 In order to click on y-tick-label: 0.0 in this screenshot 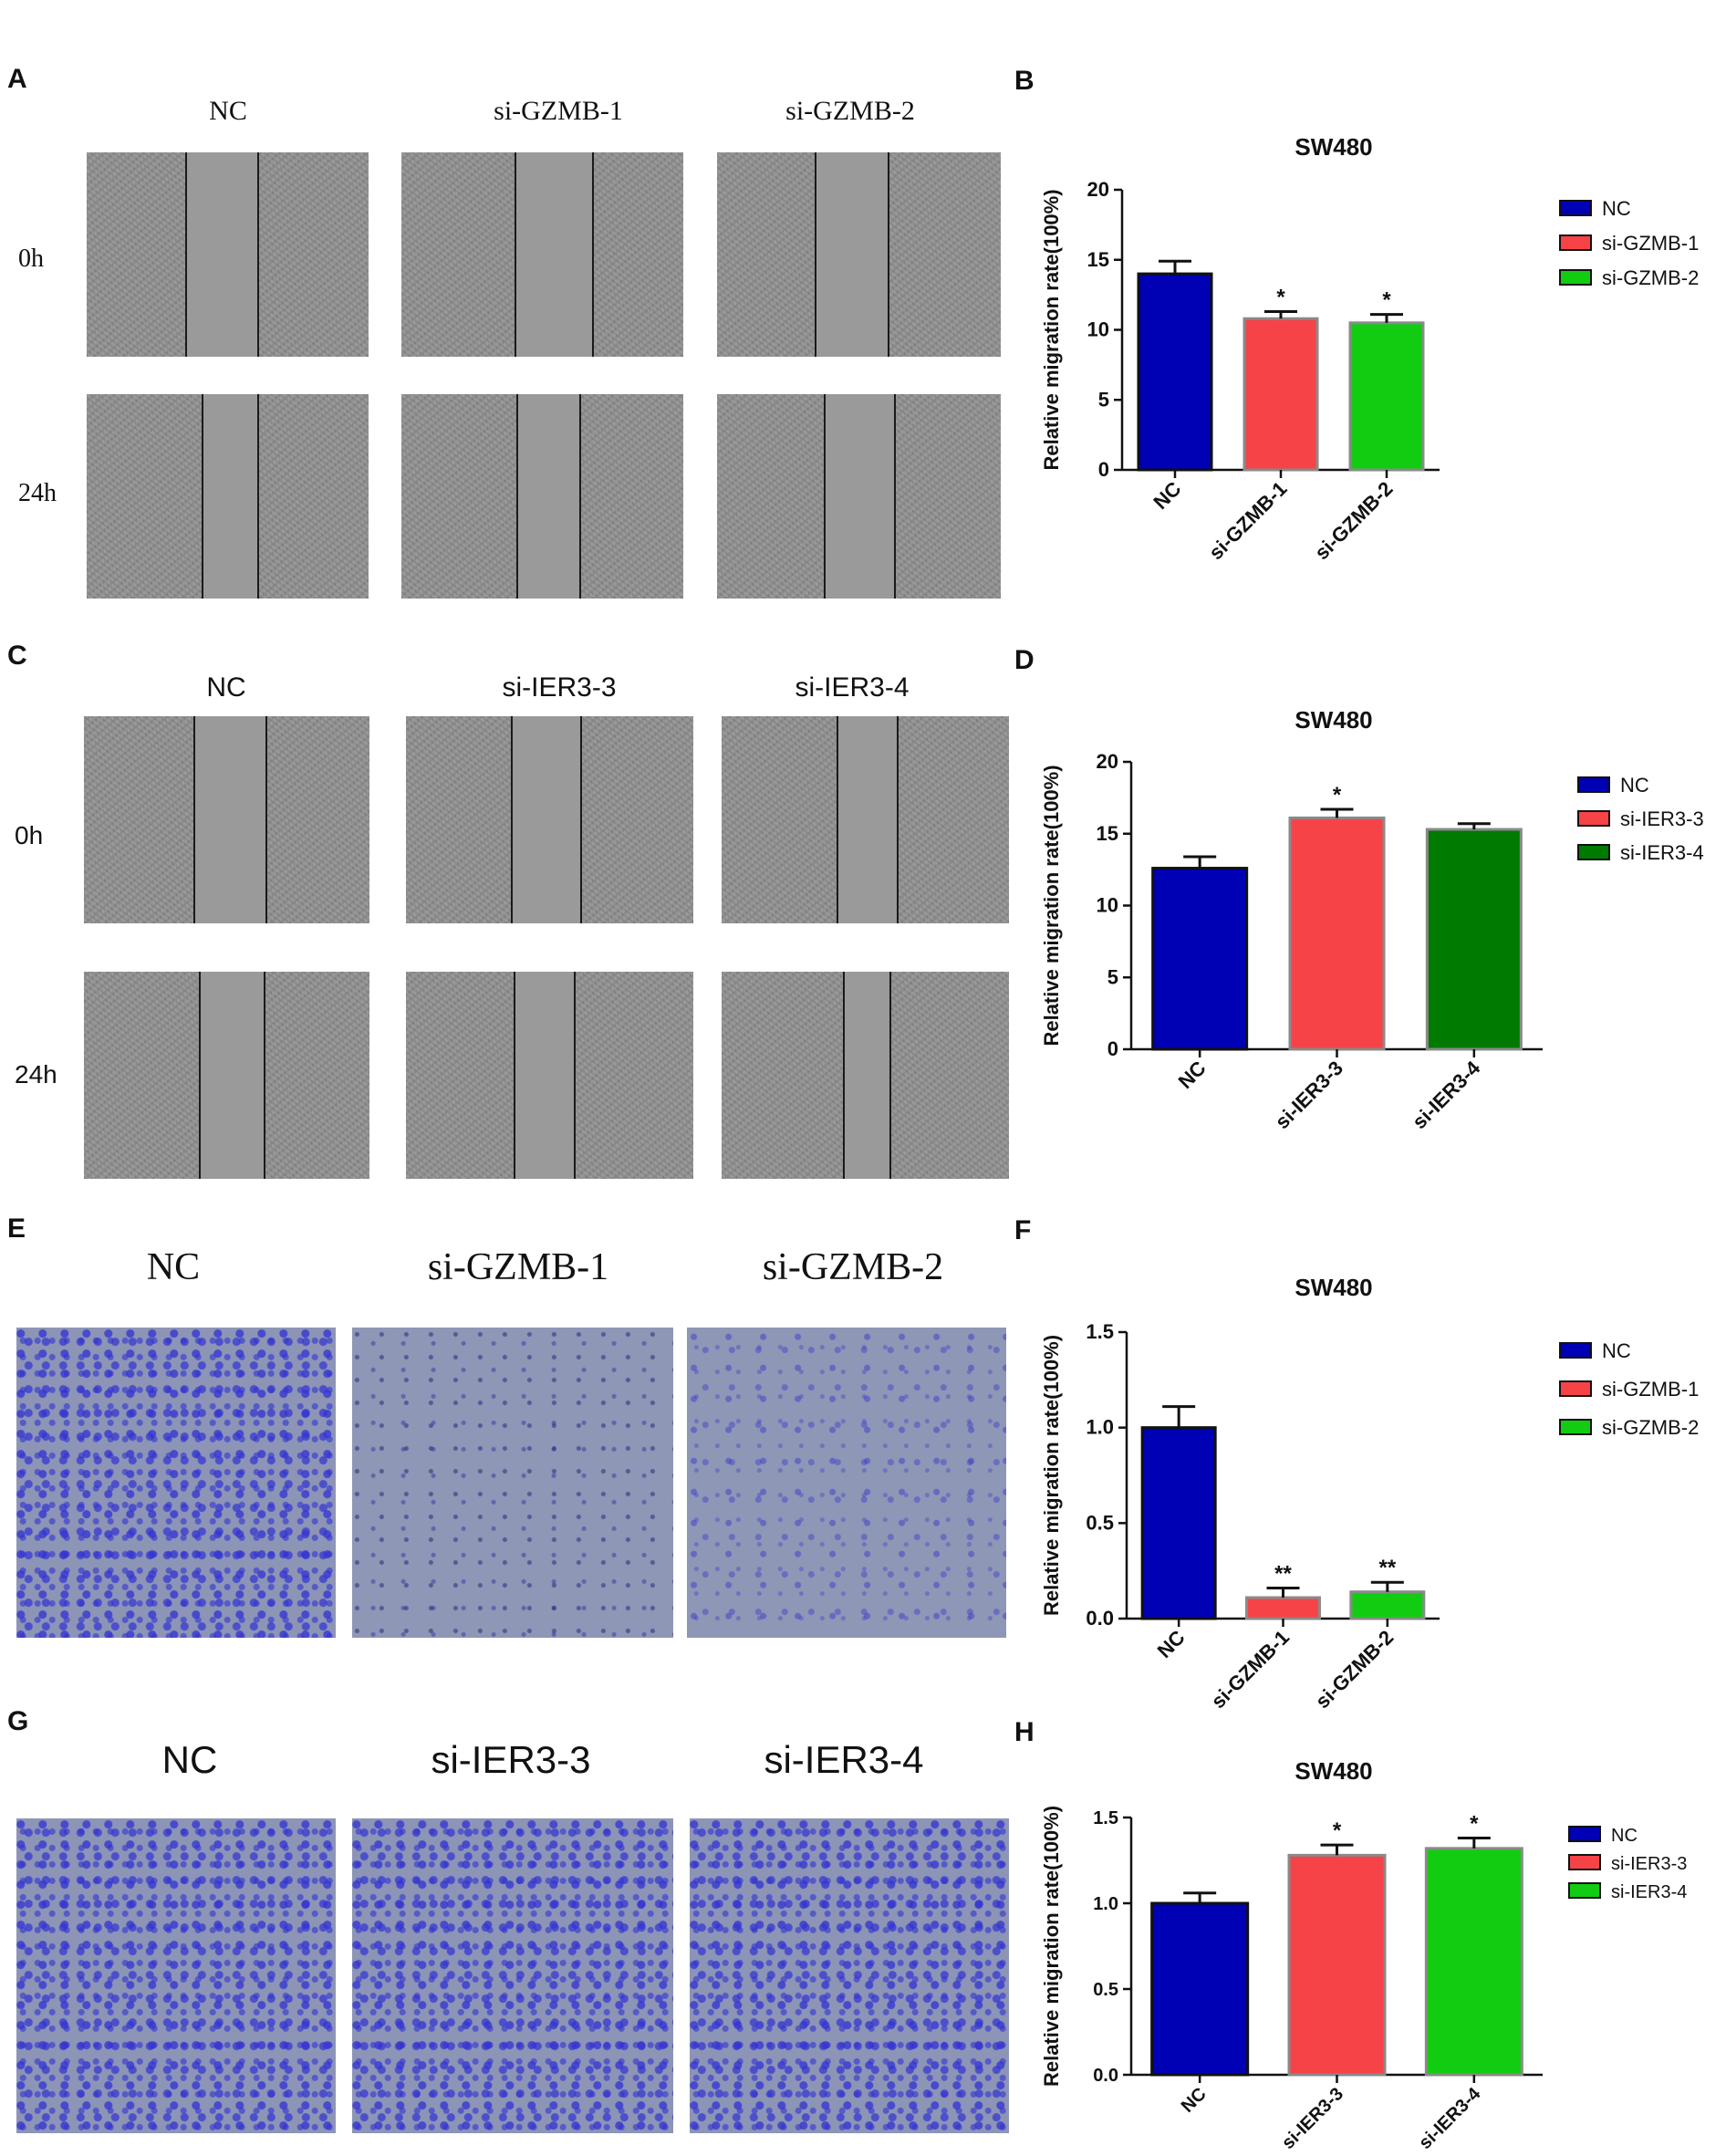, I will do `click(1100, 1619)`.